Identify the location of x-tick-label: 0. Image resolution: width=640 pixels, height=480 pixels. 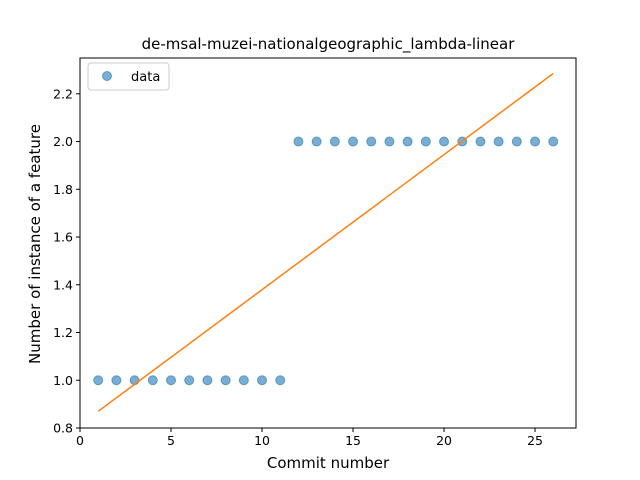
(80, 440).